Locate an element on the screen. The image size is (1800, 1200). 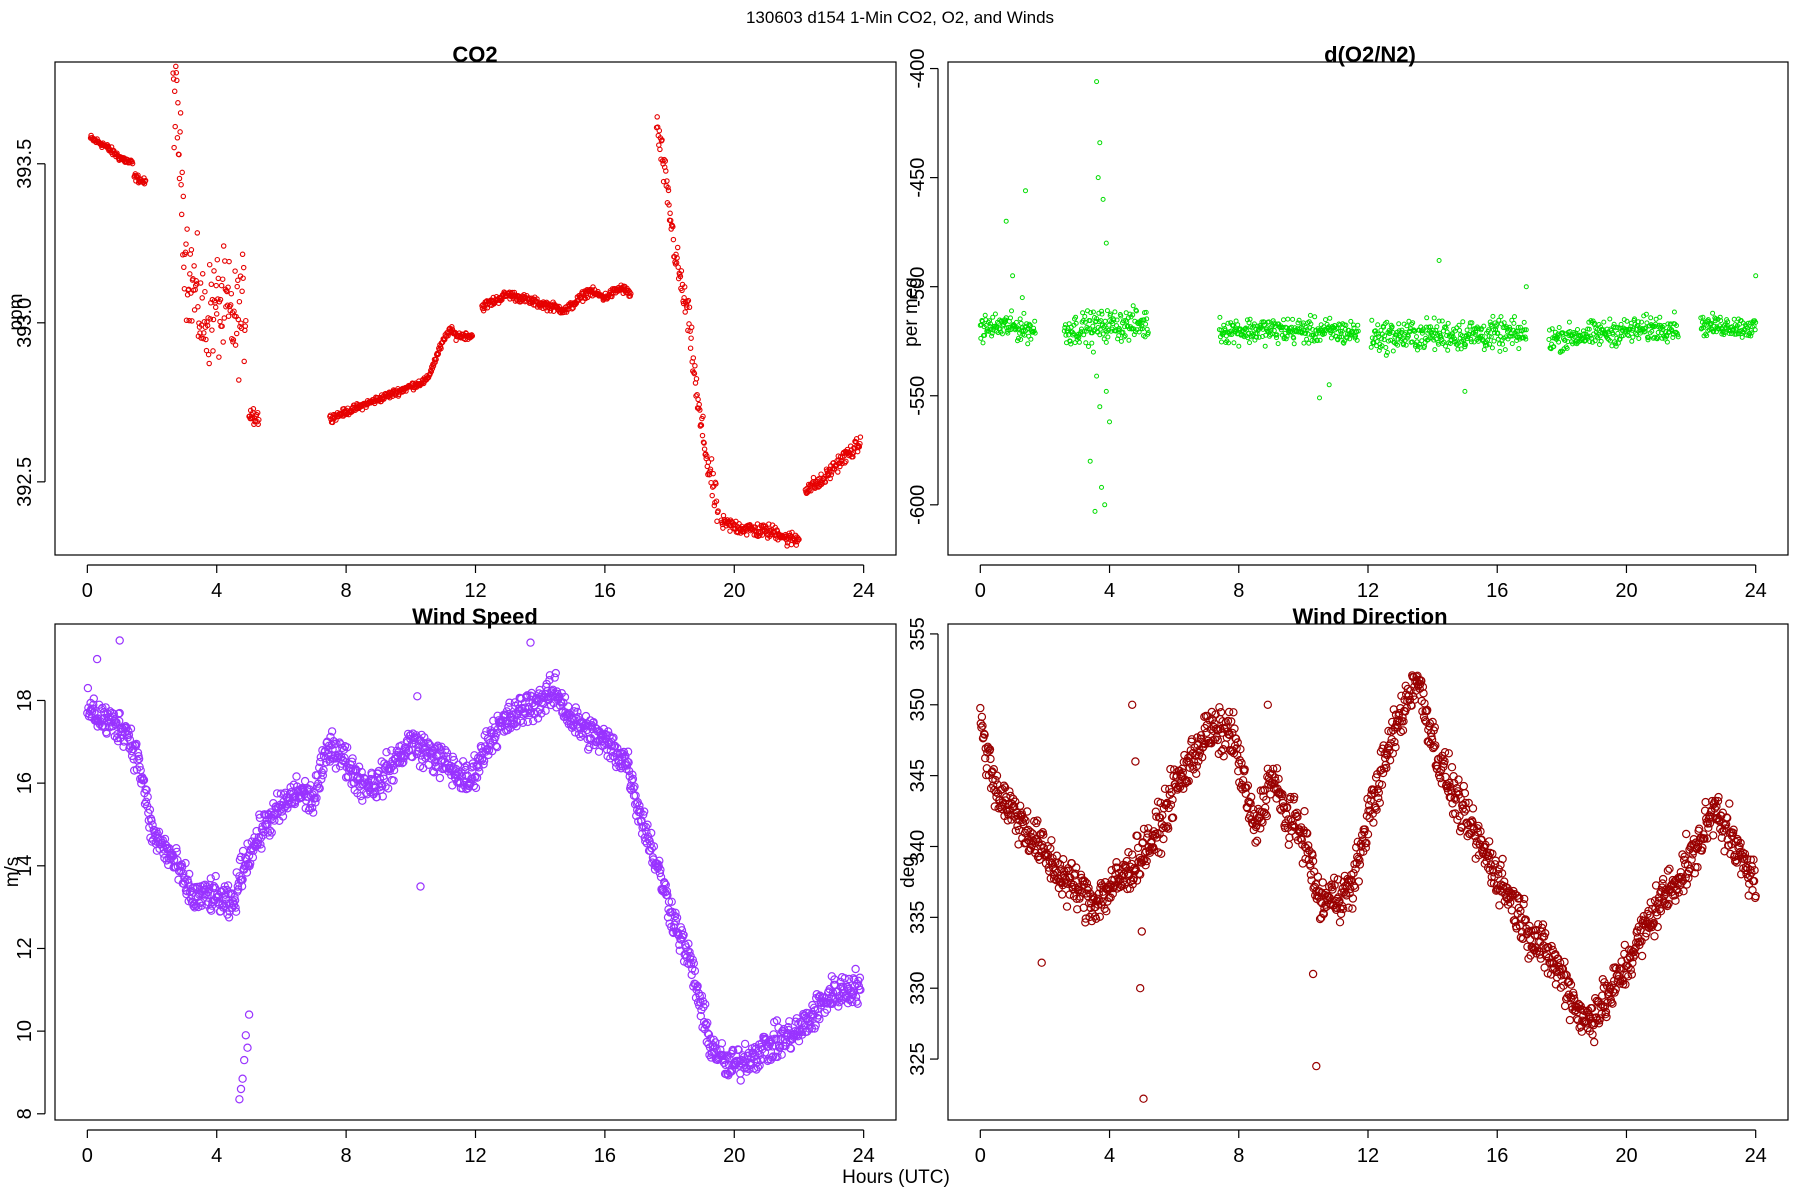
wind-speed-x-tick-label: 12 is located at coordinates (475, 1156).